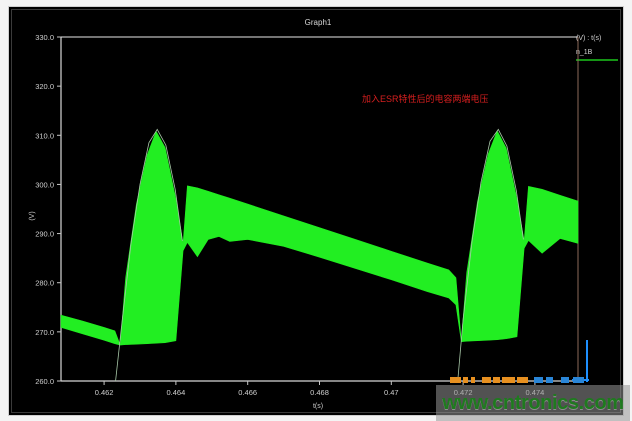  Describe the element at coordinates (584, 52) in the screenshot. I see `legend-series-name: n_1B` at that location.